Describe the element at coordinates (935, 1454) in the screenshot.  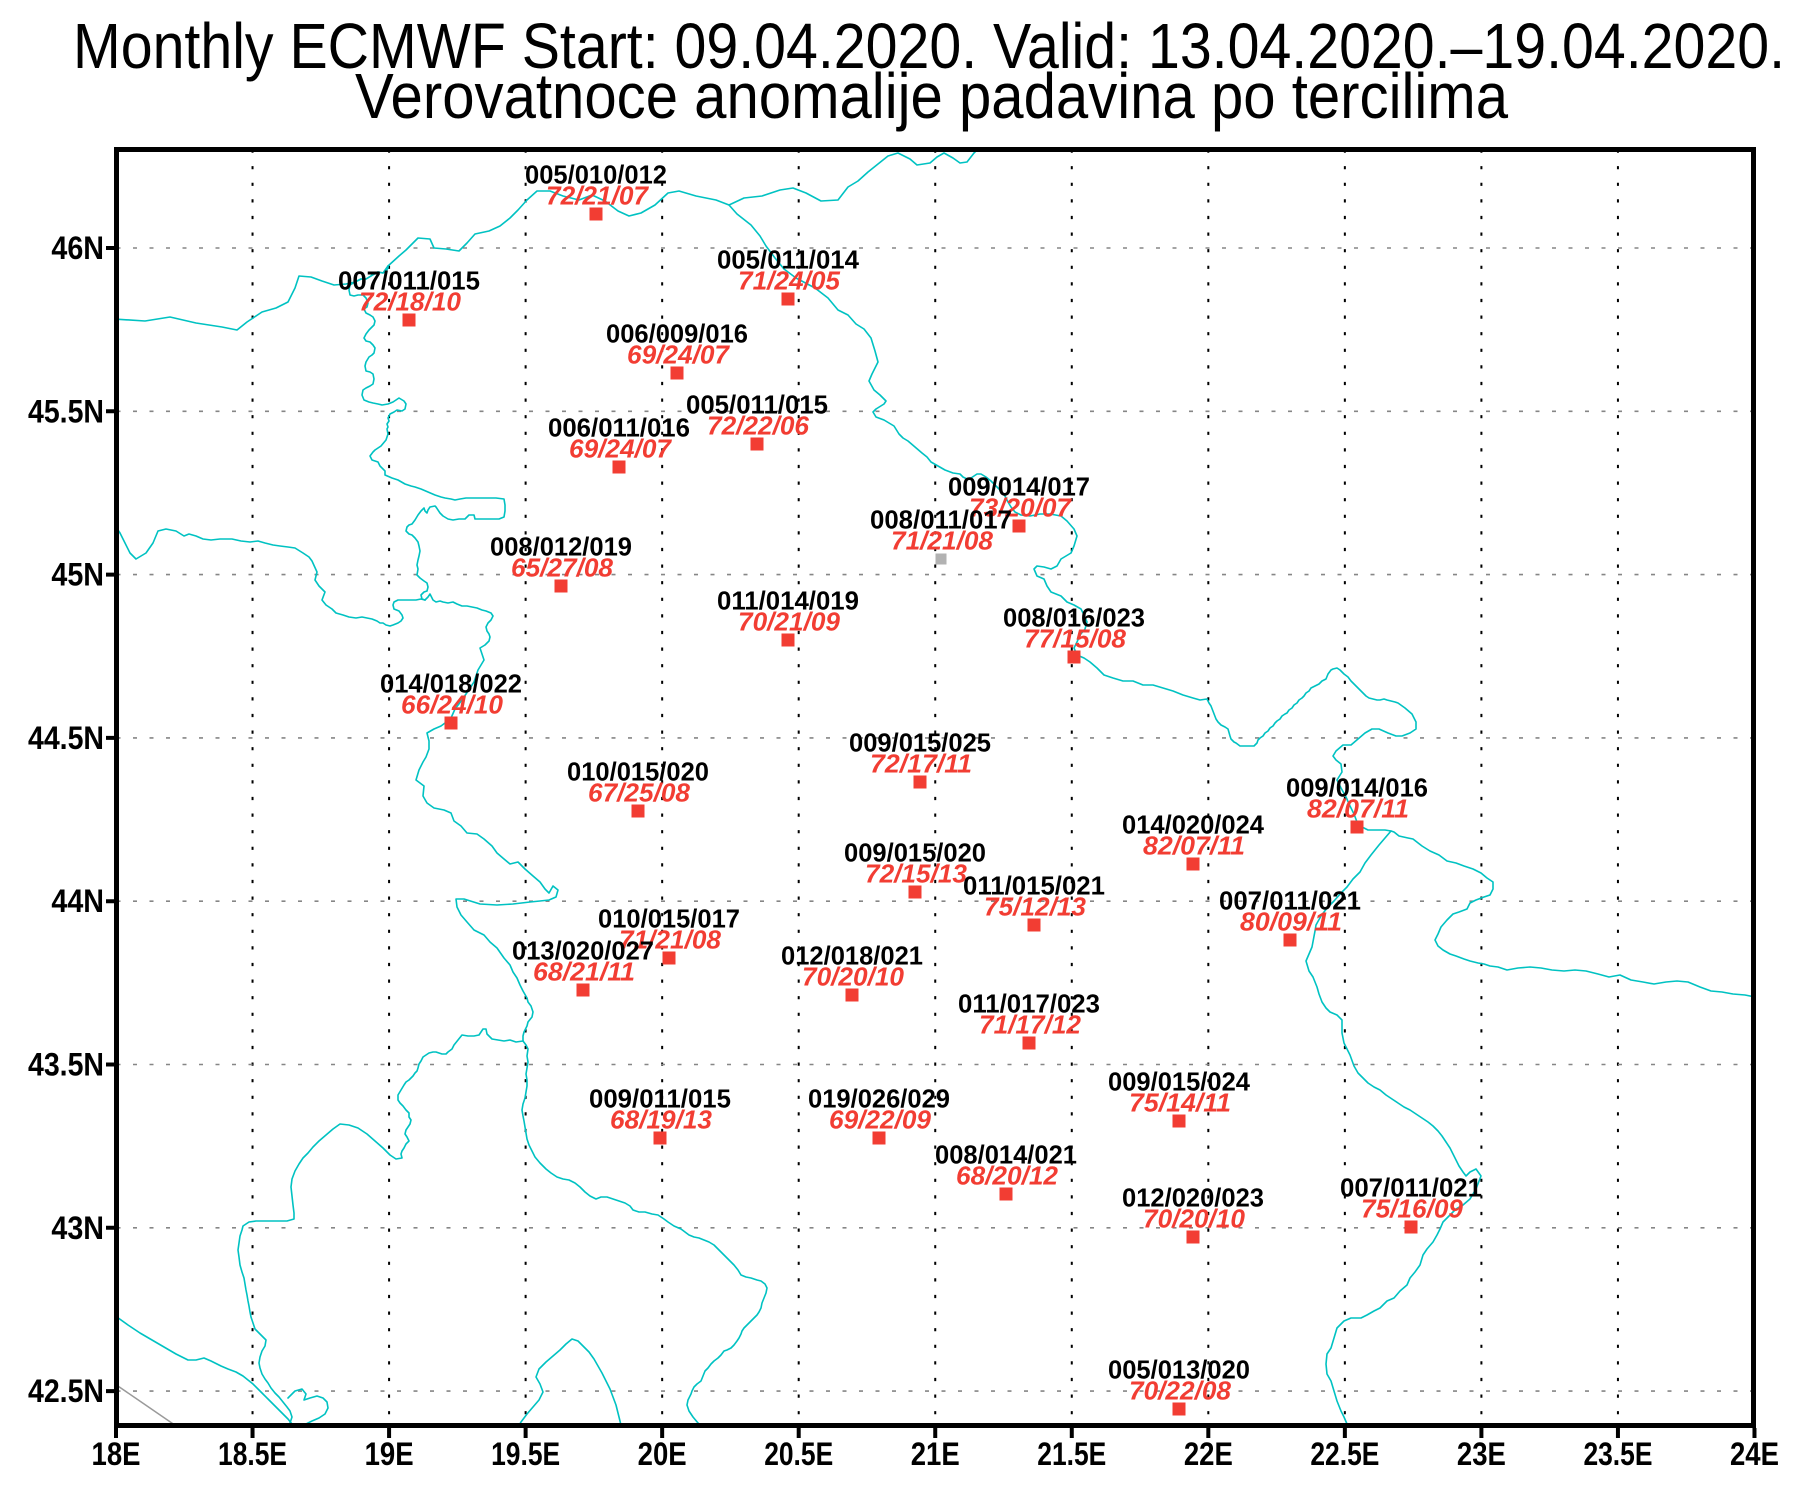
I see `svg-text: 21E` at that location.